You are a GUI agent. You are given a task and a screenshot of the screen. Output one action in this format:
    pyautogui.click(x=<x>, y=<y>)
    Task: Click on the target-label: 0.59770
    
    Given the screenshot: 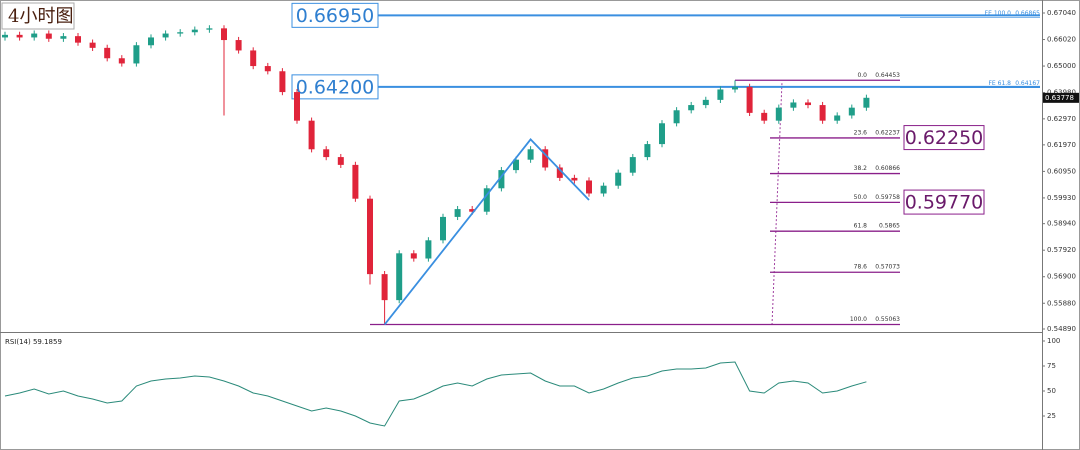 What is the action you would take?
    pyautogui.click(x=944, y=203)
    